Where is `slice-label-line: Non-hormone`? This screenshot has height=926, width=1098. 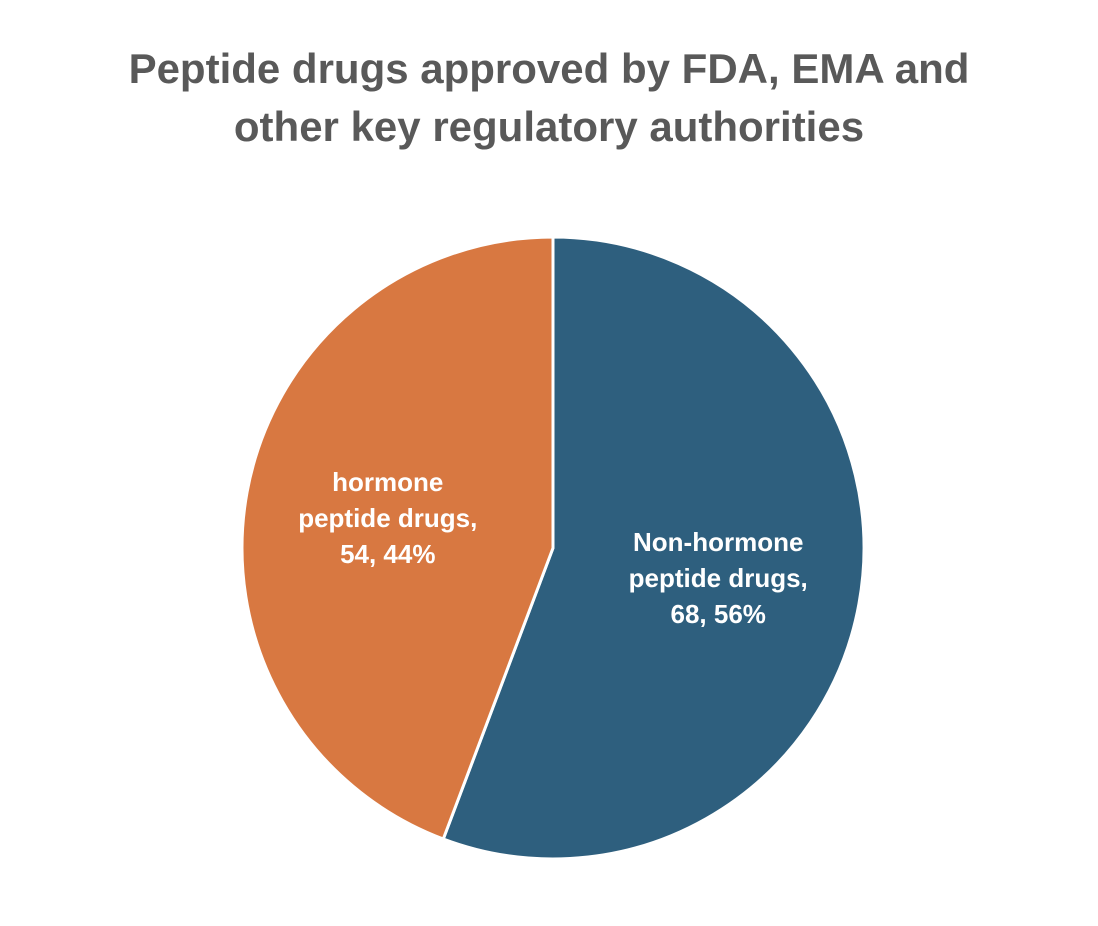
slice-label-line: Non-hormone is located at coordinates (718, 542).